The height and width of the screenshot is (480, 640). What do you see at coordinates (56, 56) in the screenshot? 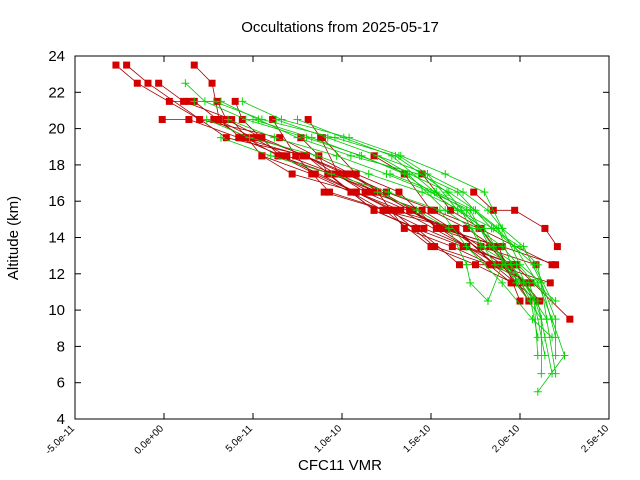
I see `y-tick-label: 24` at bounding box center [56, 56].